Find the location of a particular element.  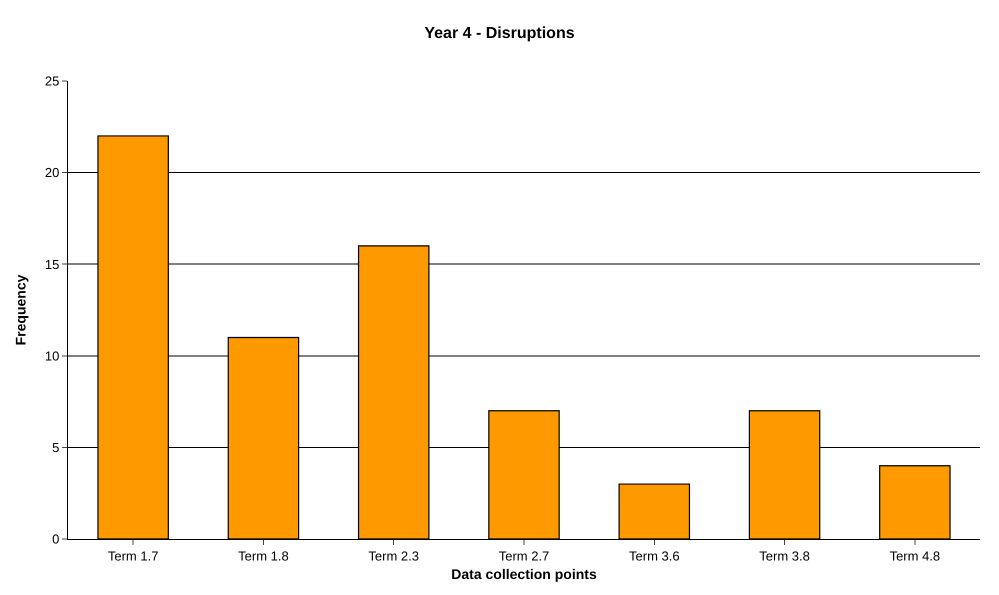

y-tick-label: 20 is located at coordinates (52, 172).